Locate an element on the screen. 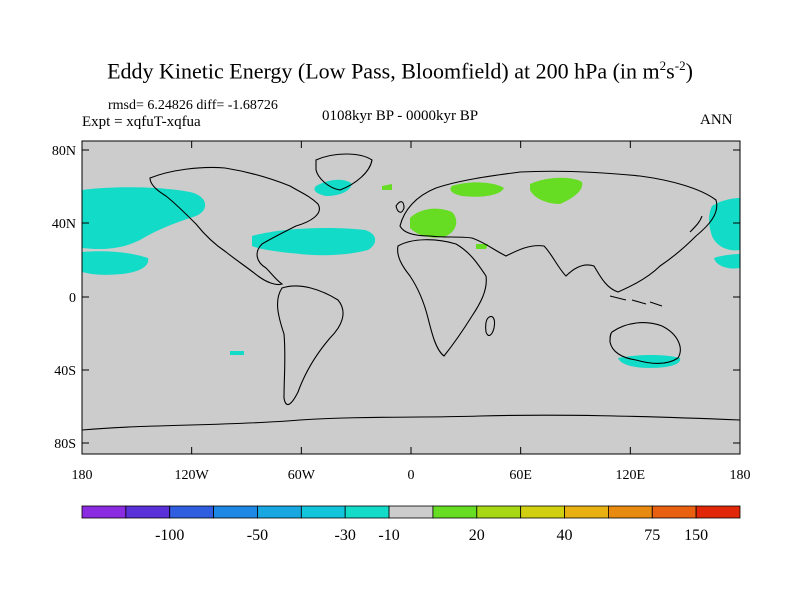  colorbar-label: -50 is located at coordinates (257, 535).